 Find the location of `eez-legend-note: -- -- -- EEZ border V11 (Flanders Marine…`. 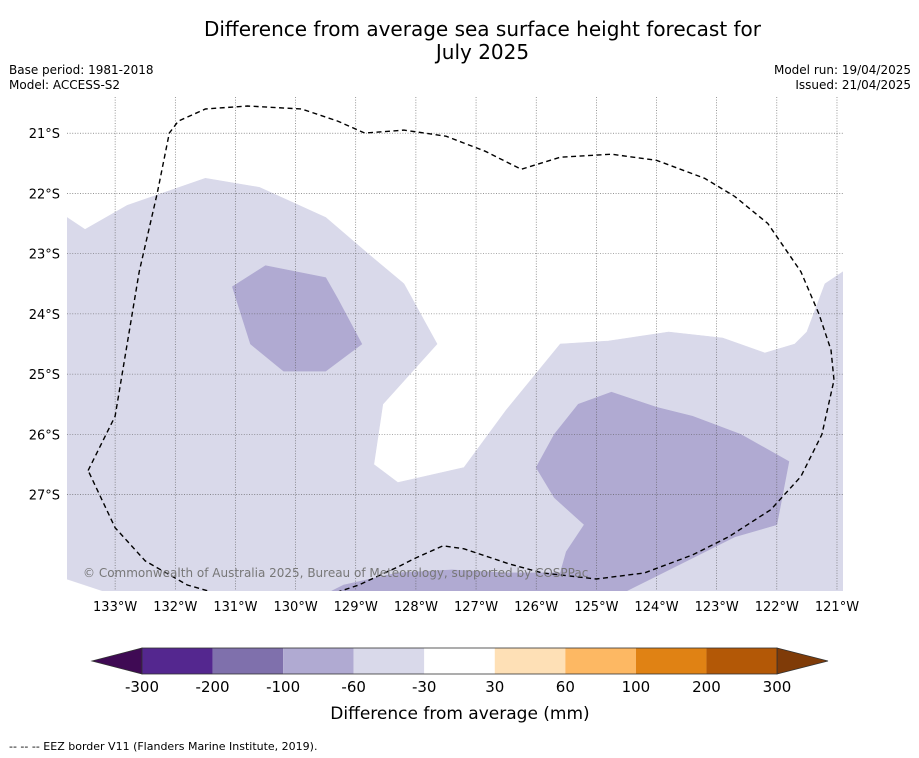

eez-legend-note: -- -- -- EEZ border V11 (Flanders Marine… is located at coordinates (163, 746).